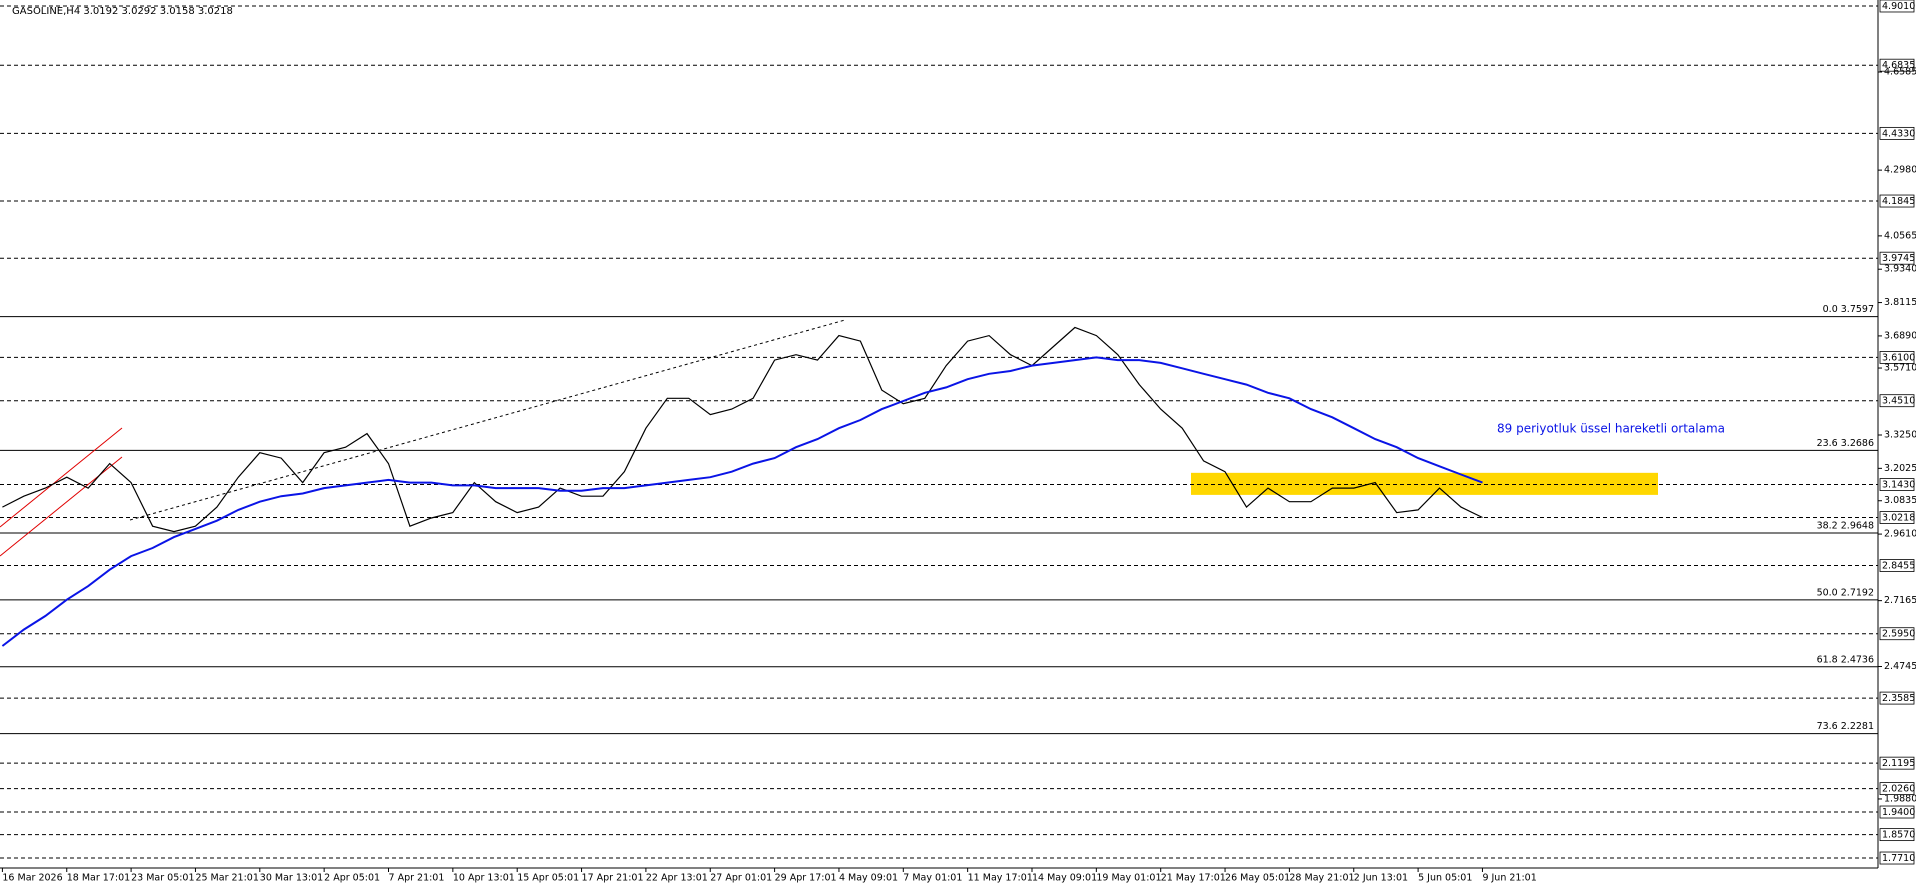 The image size is (1916, 888). I want to click on y-tick-label: 3.5710, so click(1900, 368).